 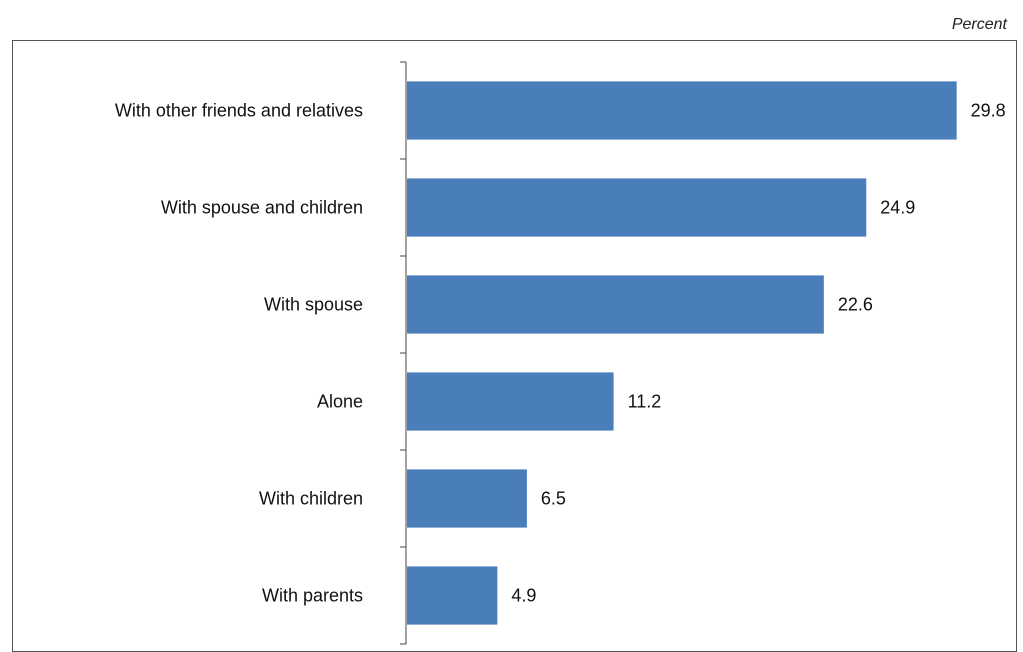 I want to click on data-label: 11.2, so click(x=645, y=402).